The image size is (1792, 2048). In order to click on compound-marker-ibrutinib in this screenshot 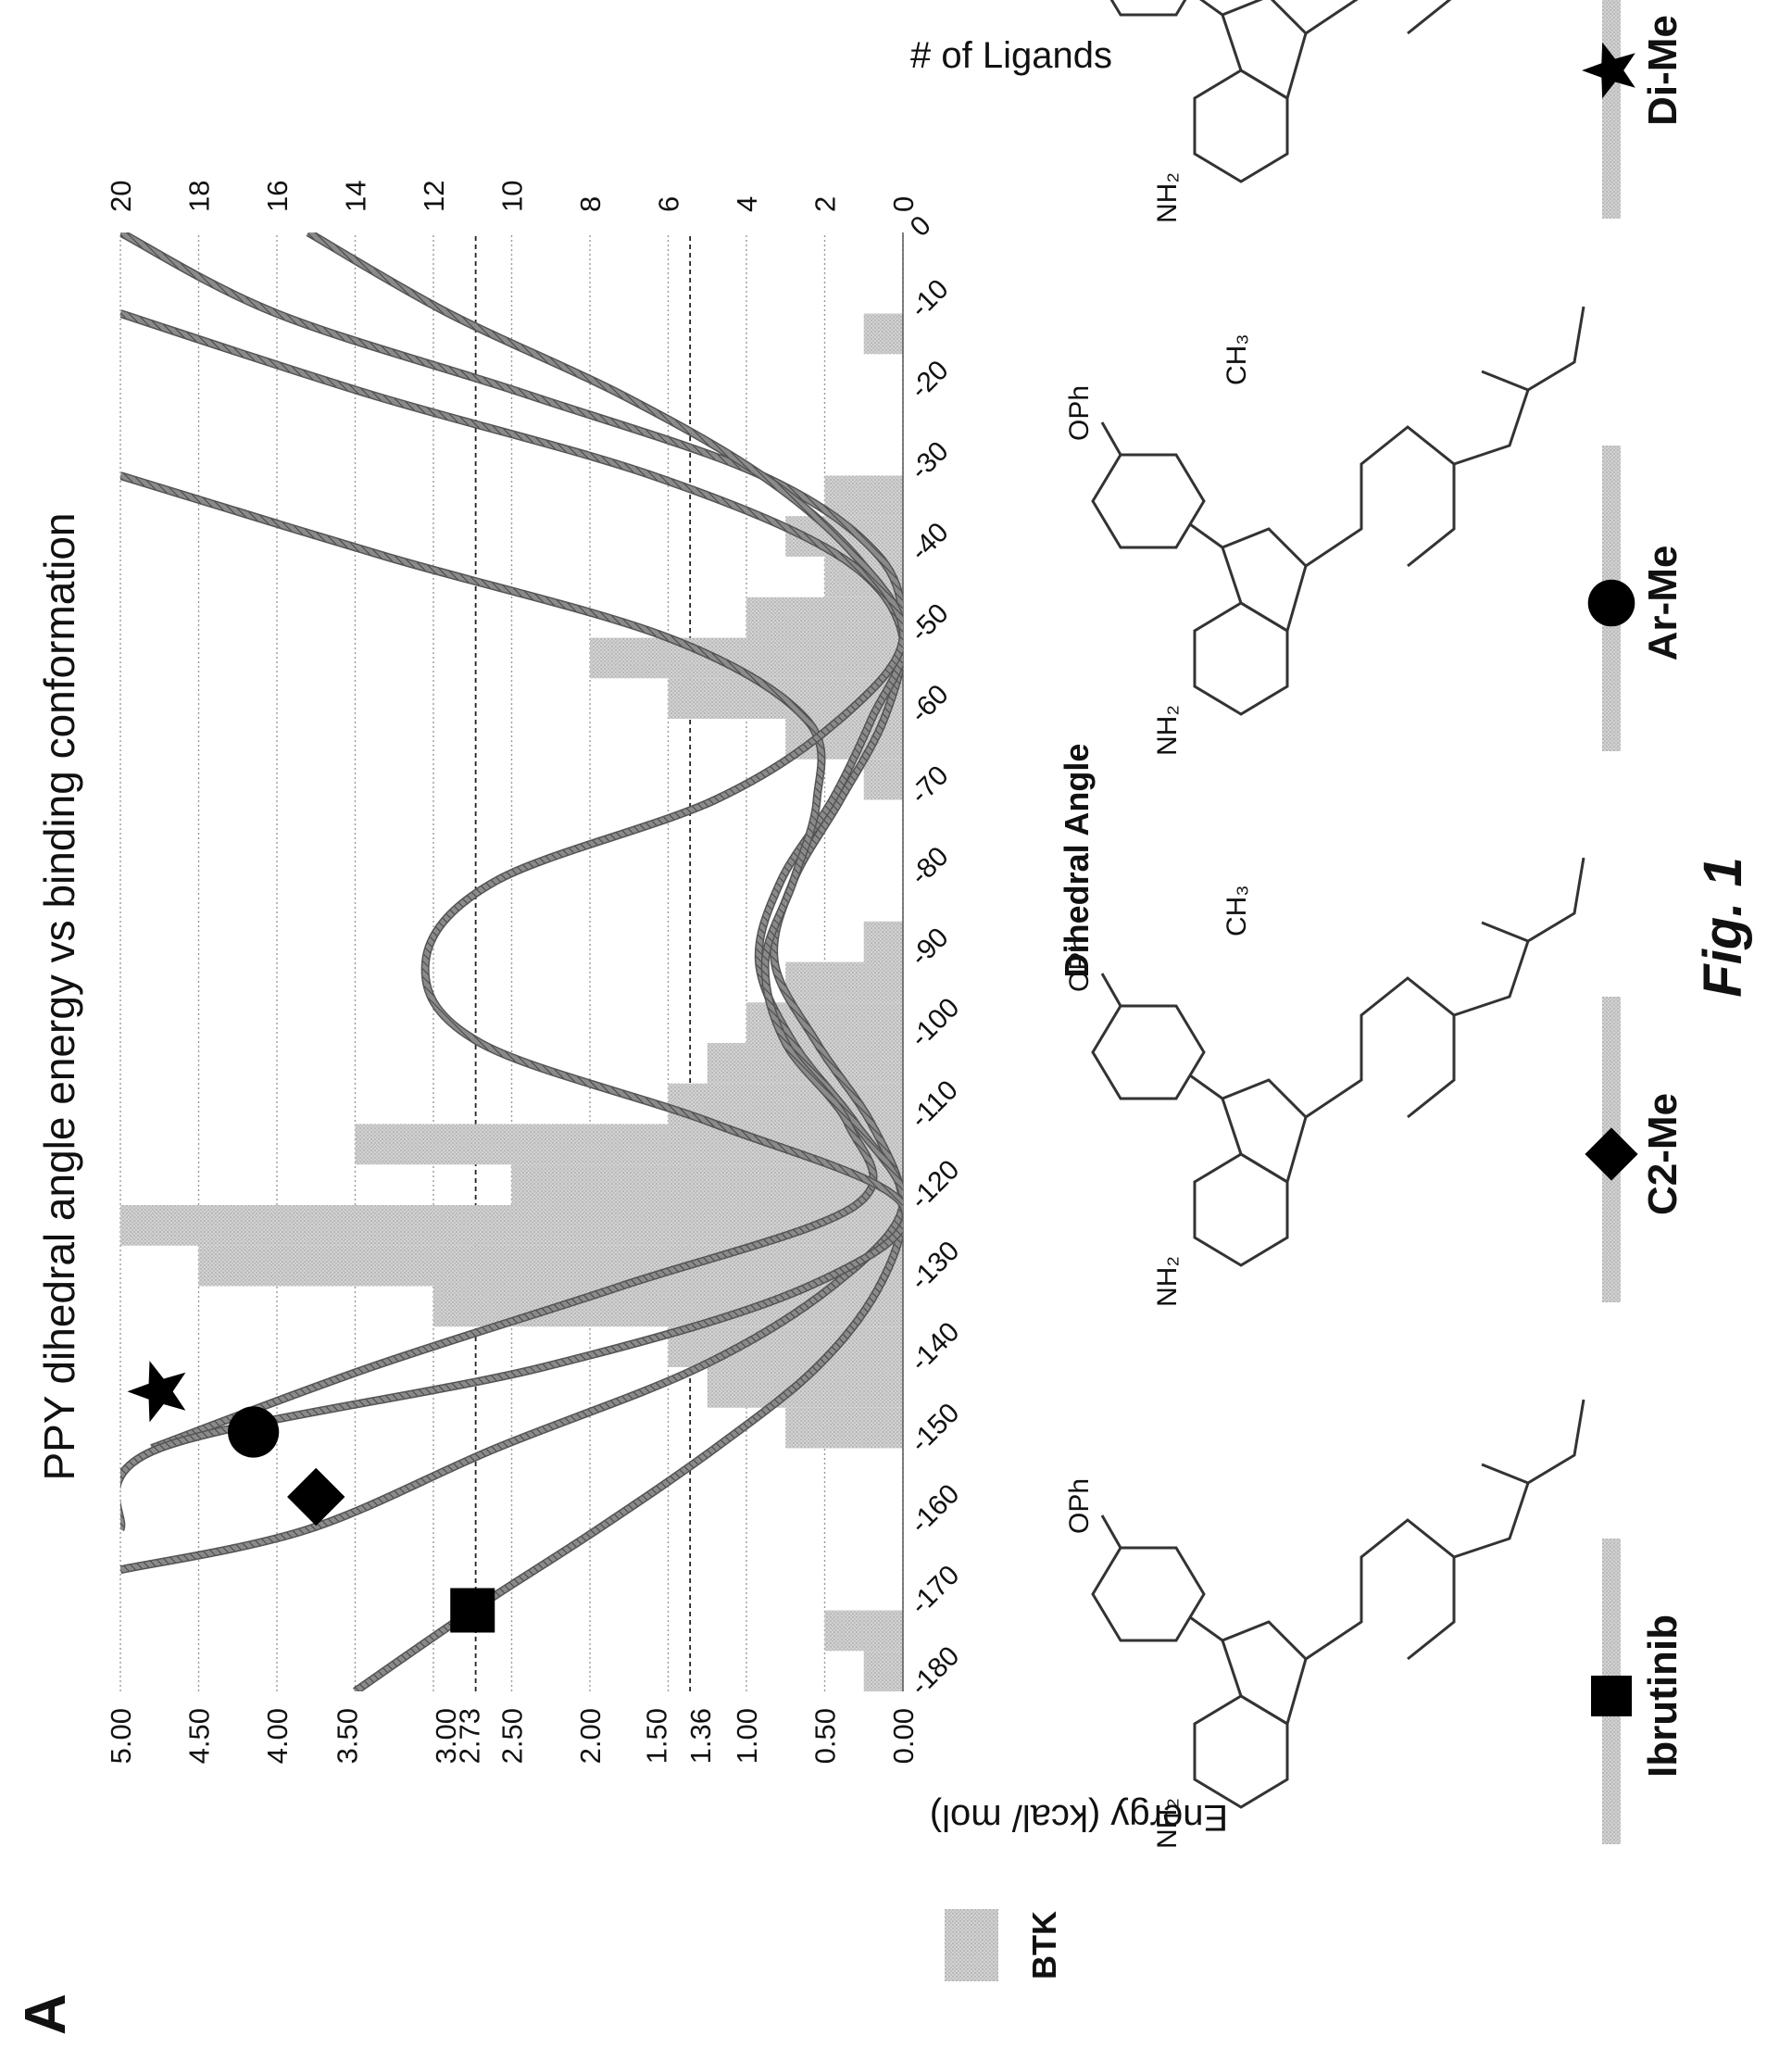, I will do `click(1611, 1696)`.